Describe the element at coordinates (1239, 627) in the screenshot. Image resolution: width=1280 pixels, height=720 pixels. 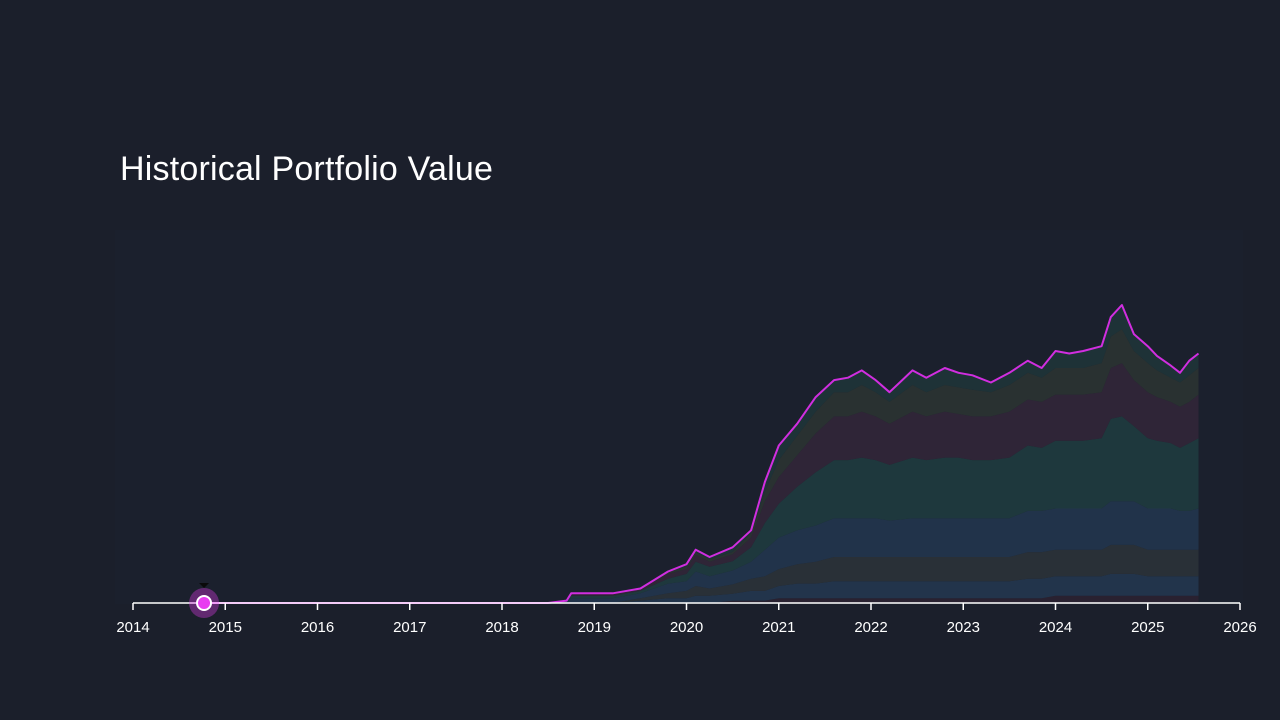
I see `x-tick-label-2026: 2026` at that location.